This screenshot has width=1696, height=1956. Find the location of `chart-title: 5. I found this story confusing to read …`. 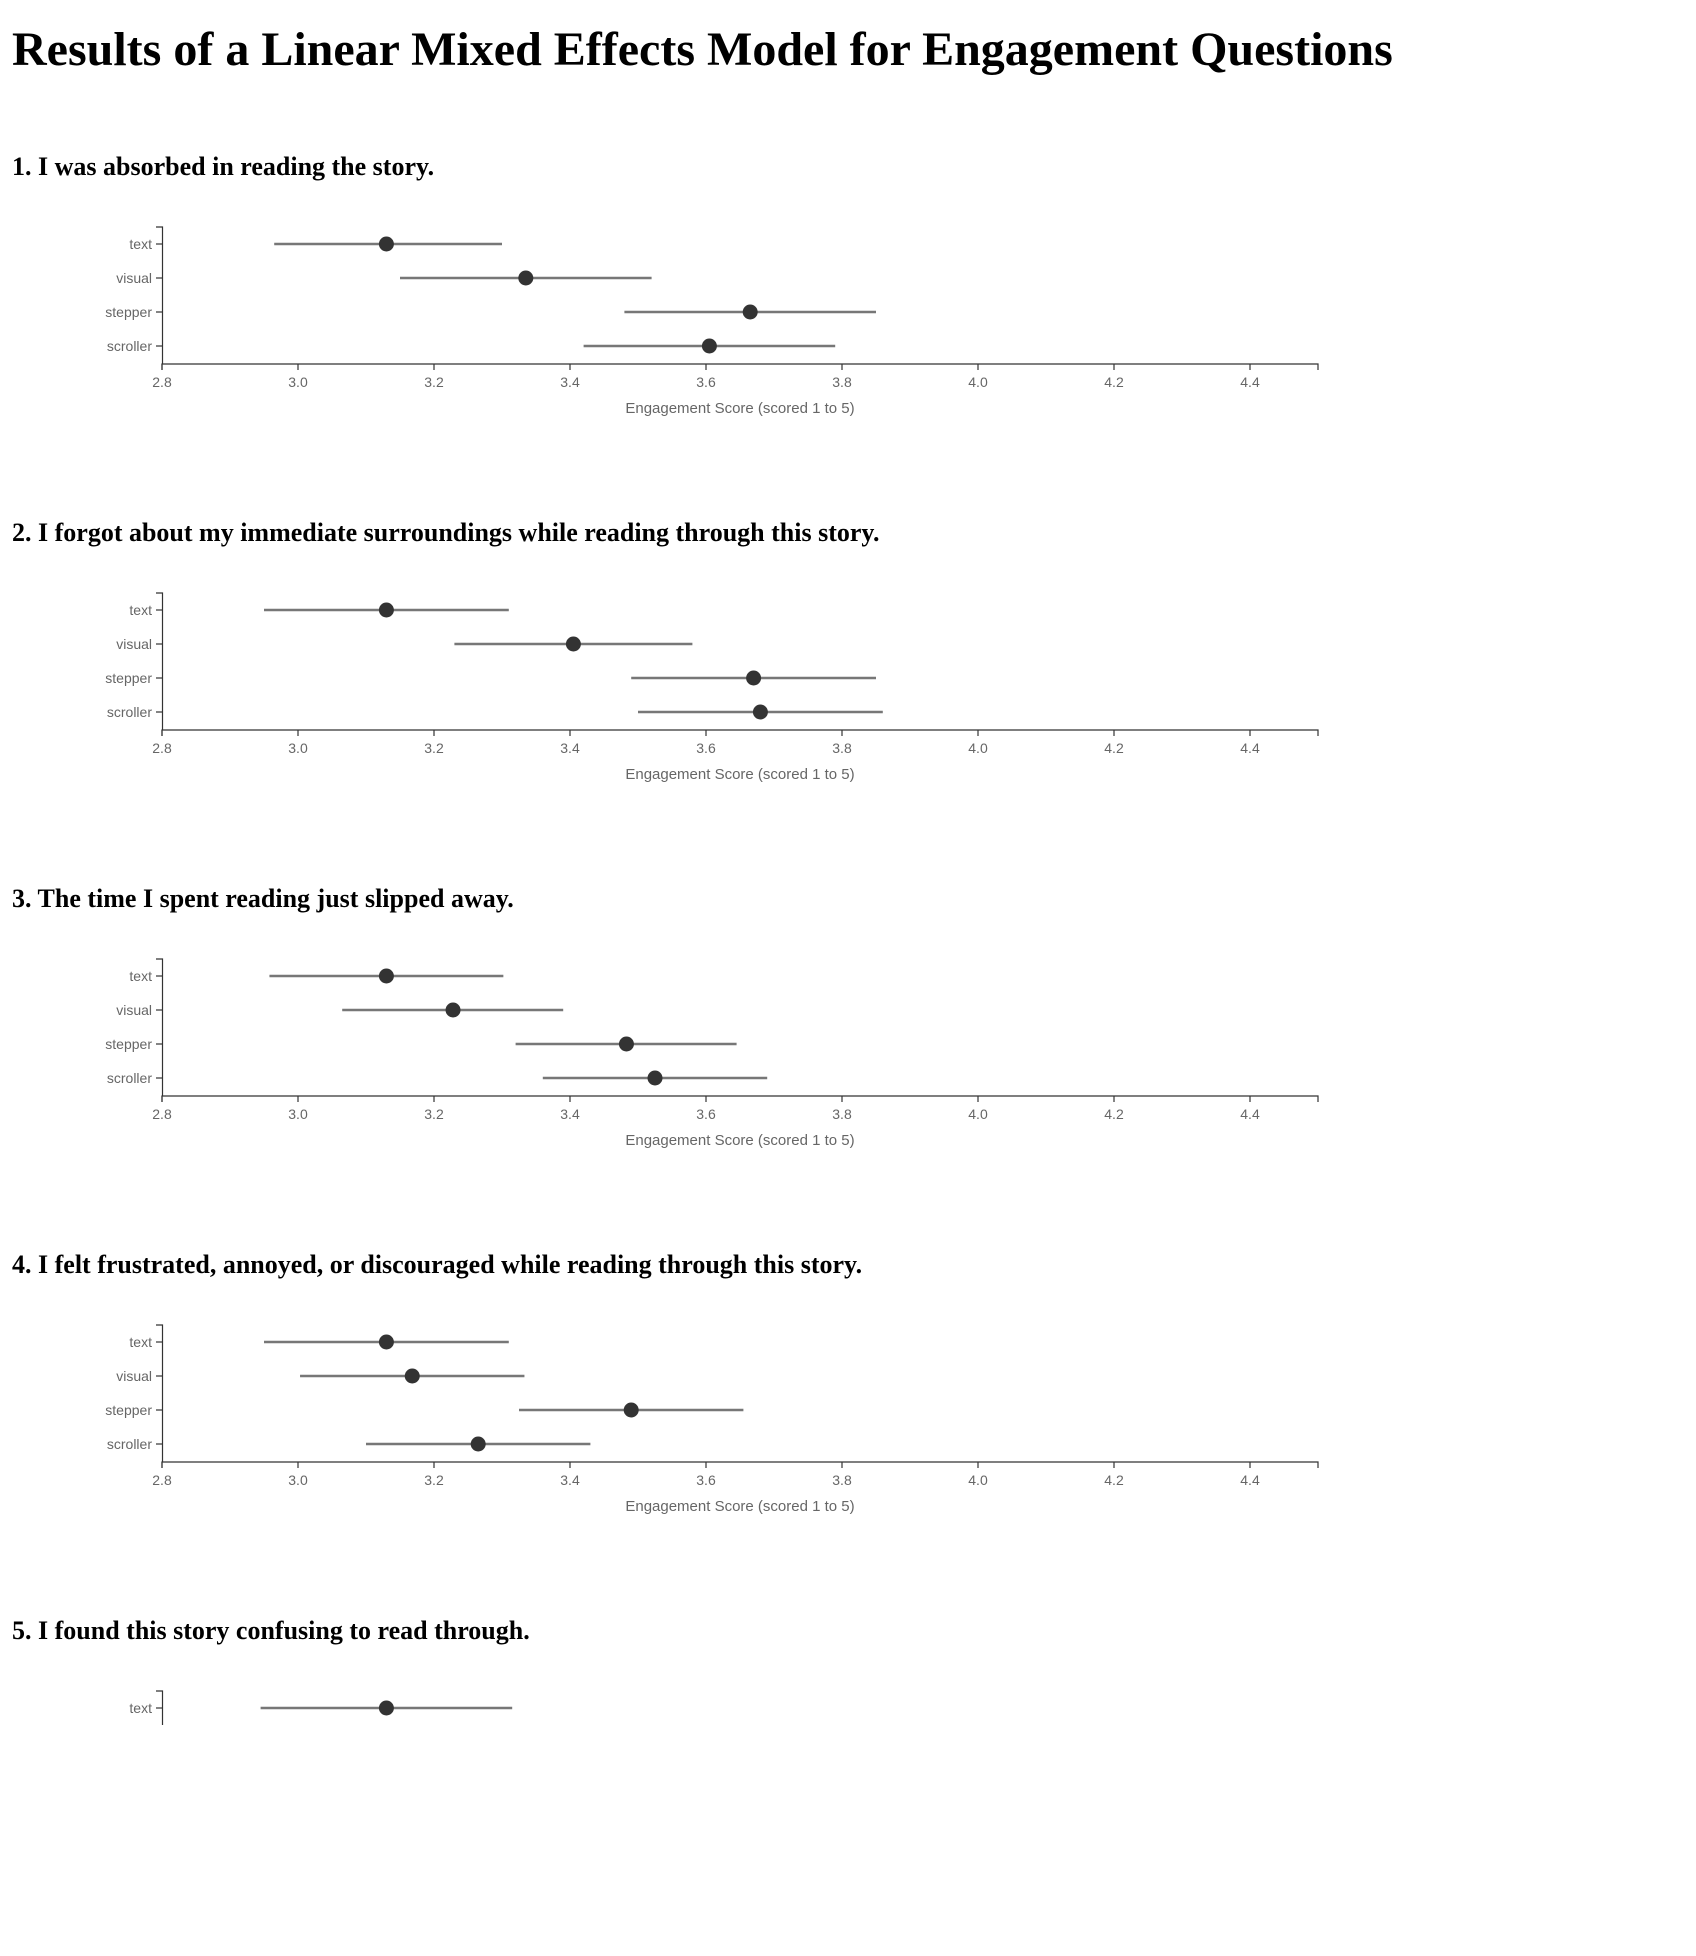

chart-title: 5. I found this story confusing to read … is located at coordinates (271, 1630).